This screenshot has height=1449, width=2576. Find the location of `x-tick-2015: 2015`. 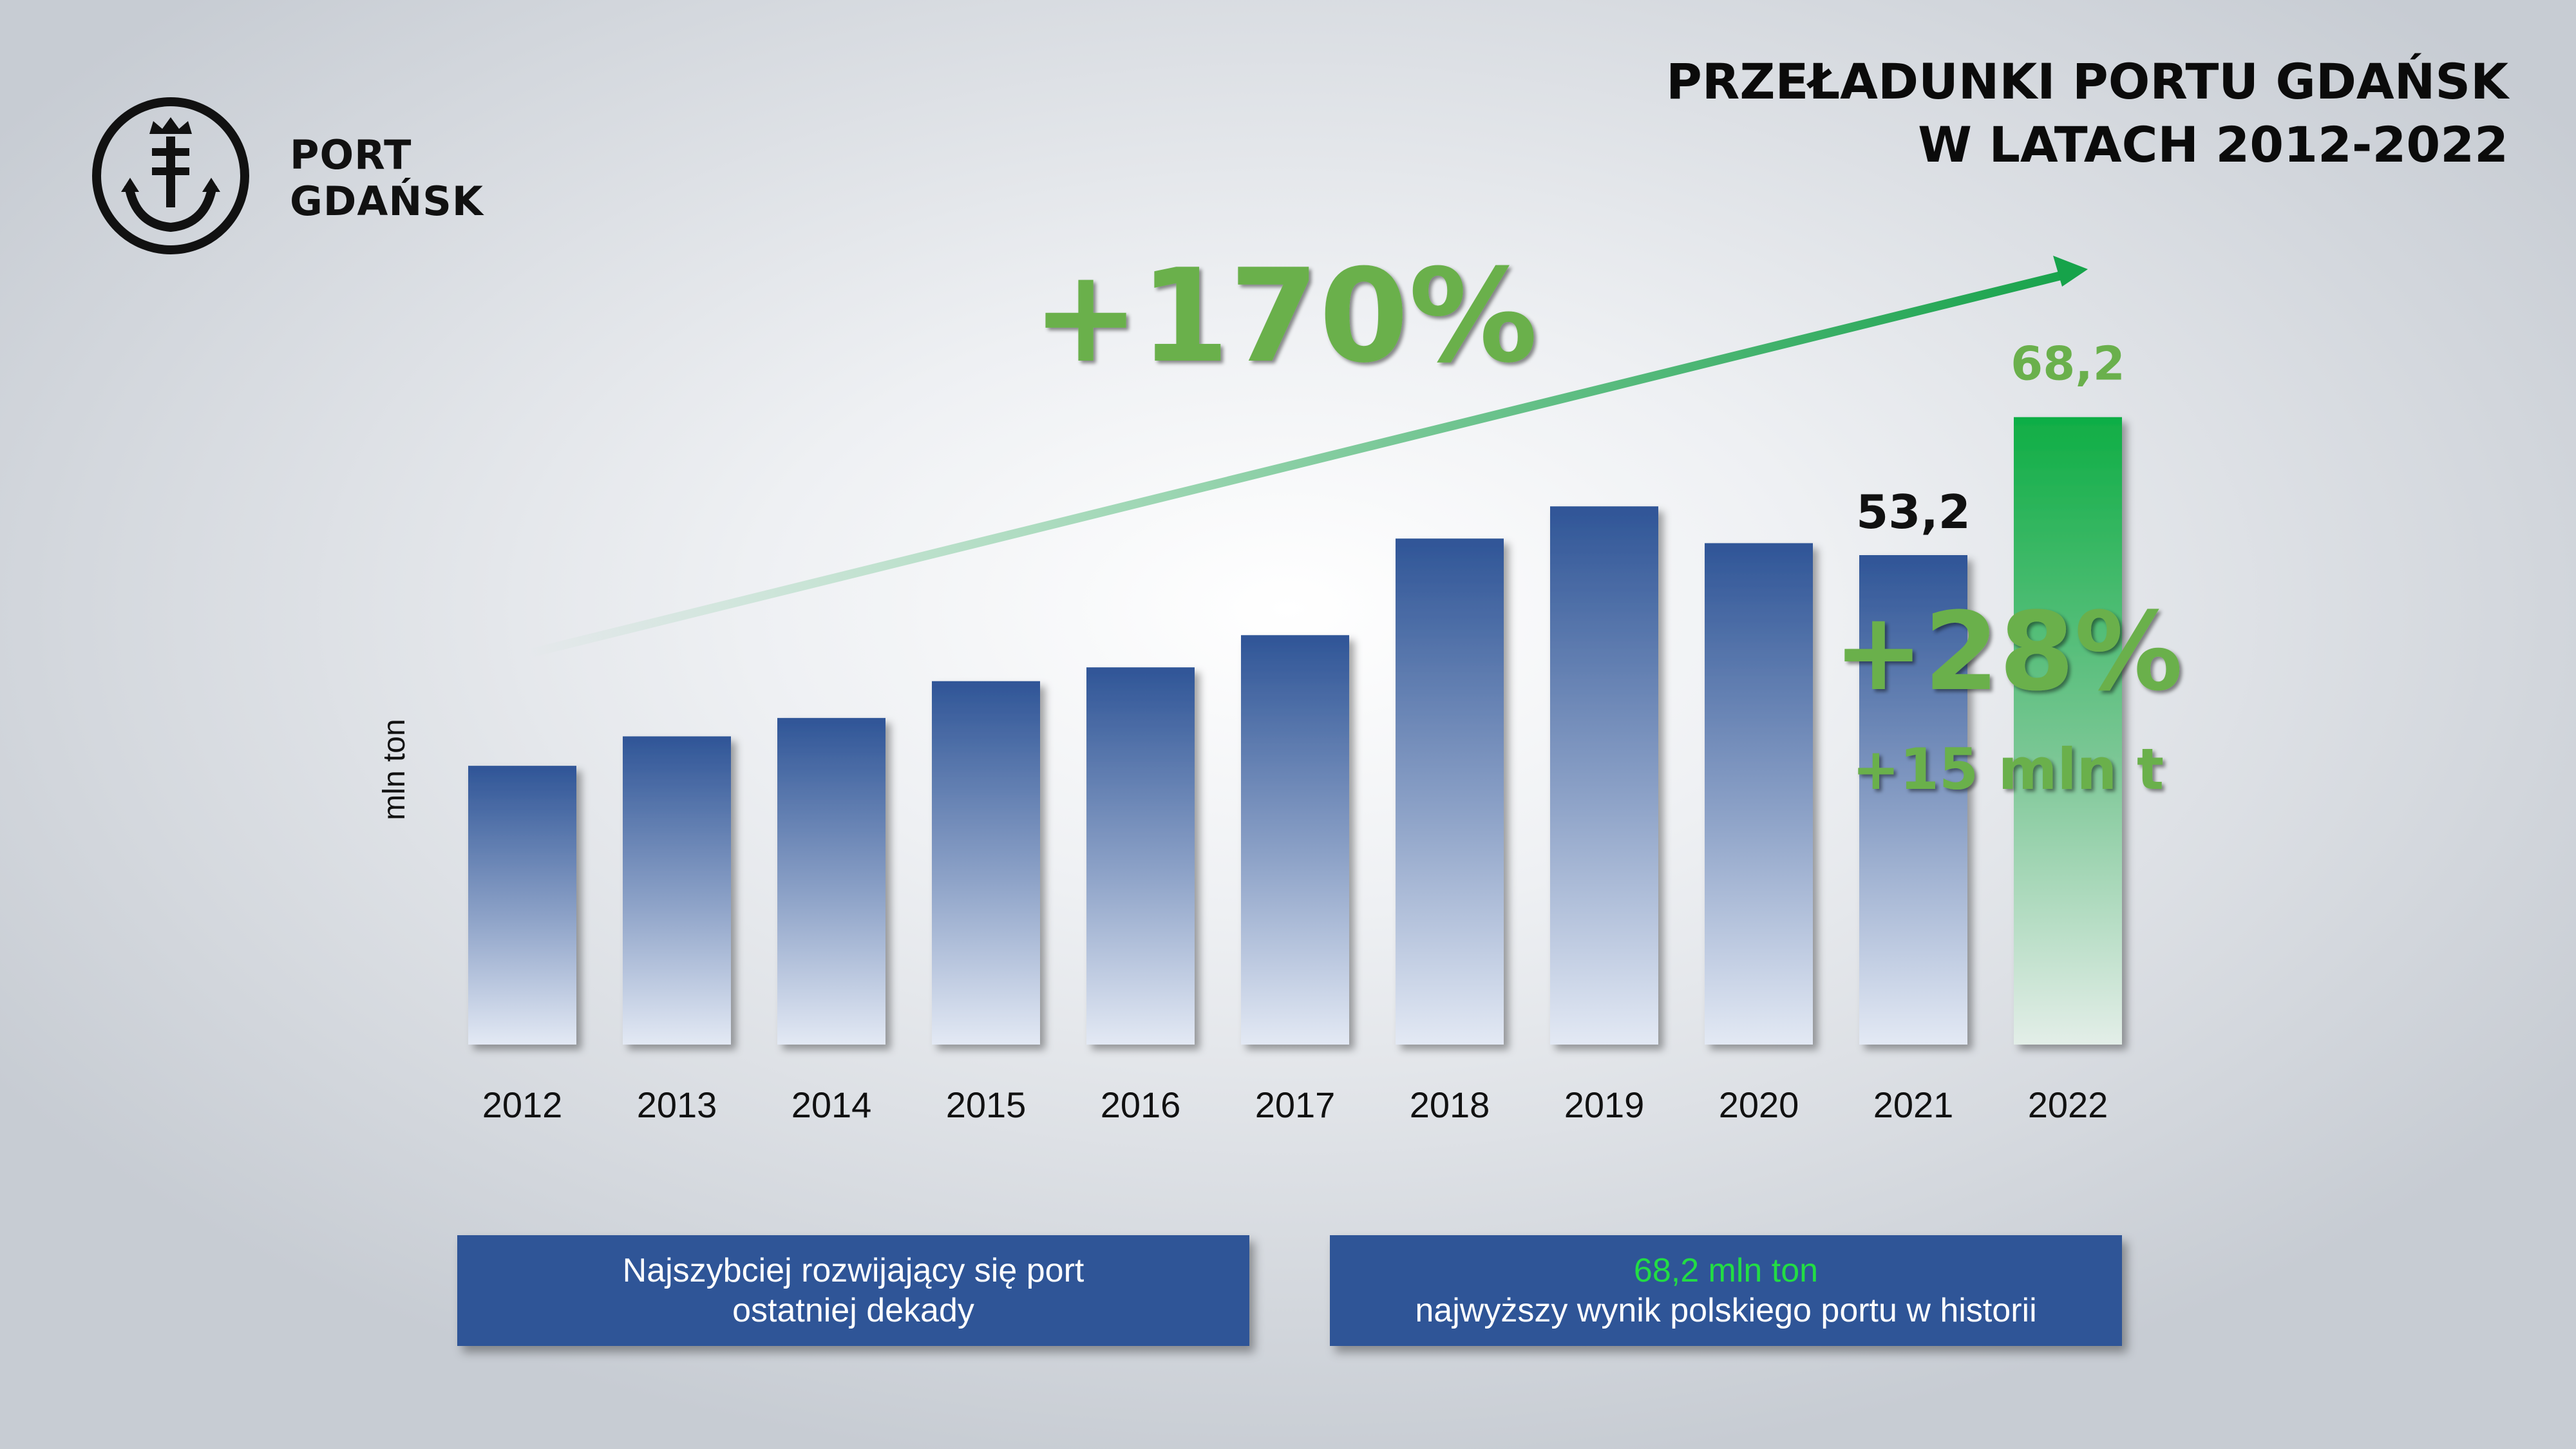

x-tick-2015: 2015 is located at coordinates (986, 1104).